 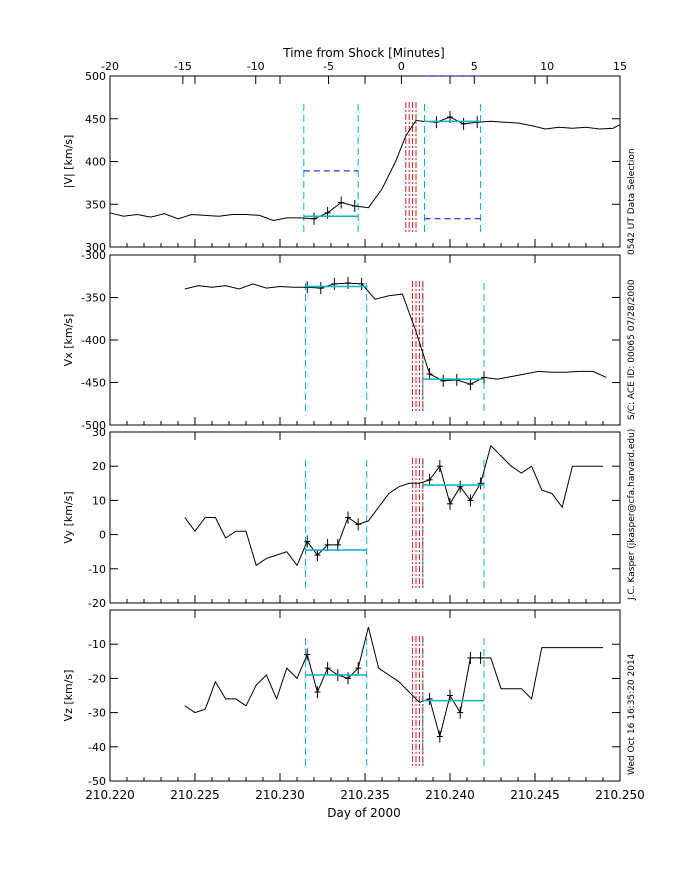 I want to click on y-axis-label: Vz [km/s], so click(x=68, y=696).